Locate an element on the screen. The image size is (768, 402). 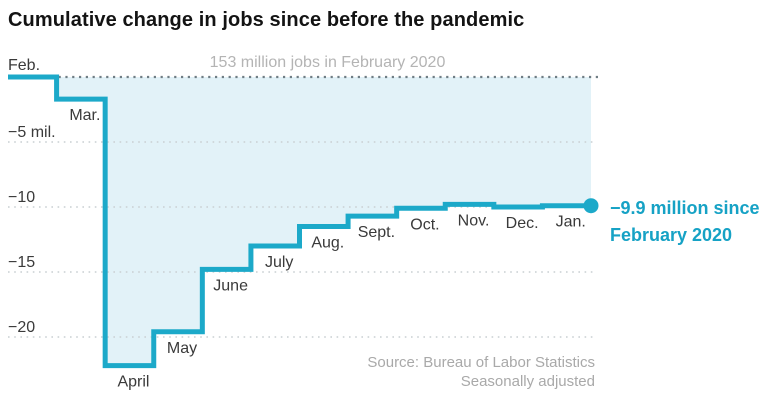
month-label: Aug. is located at coordinates (327, 243).